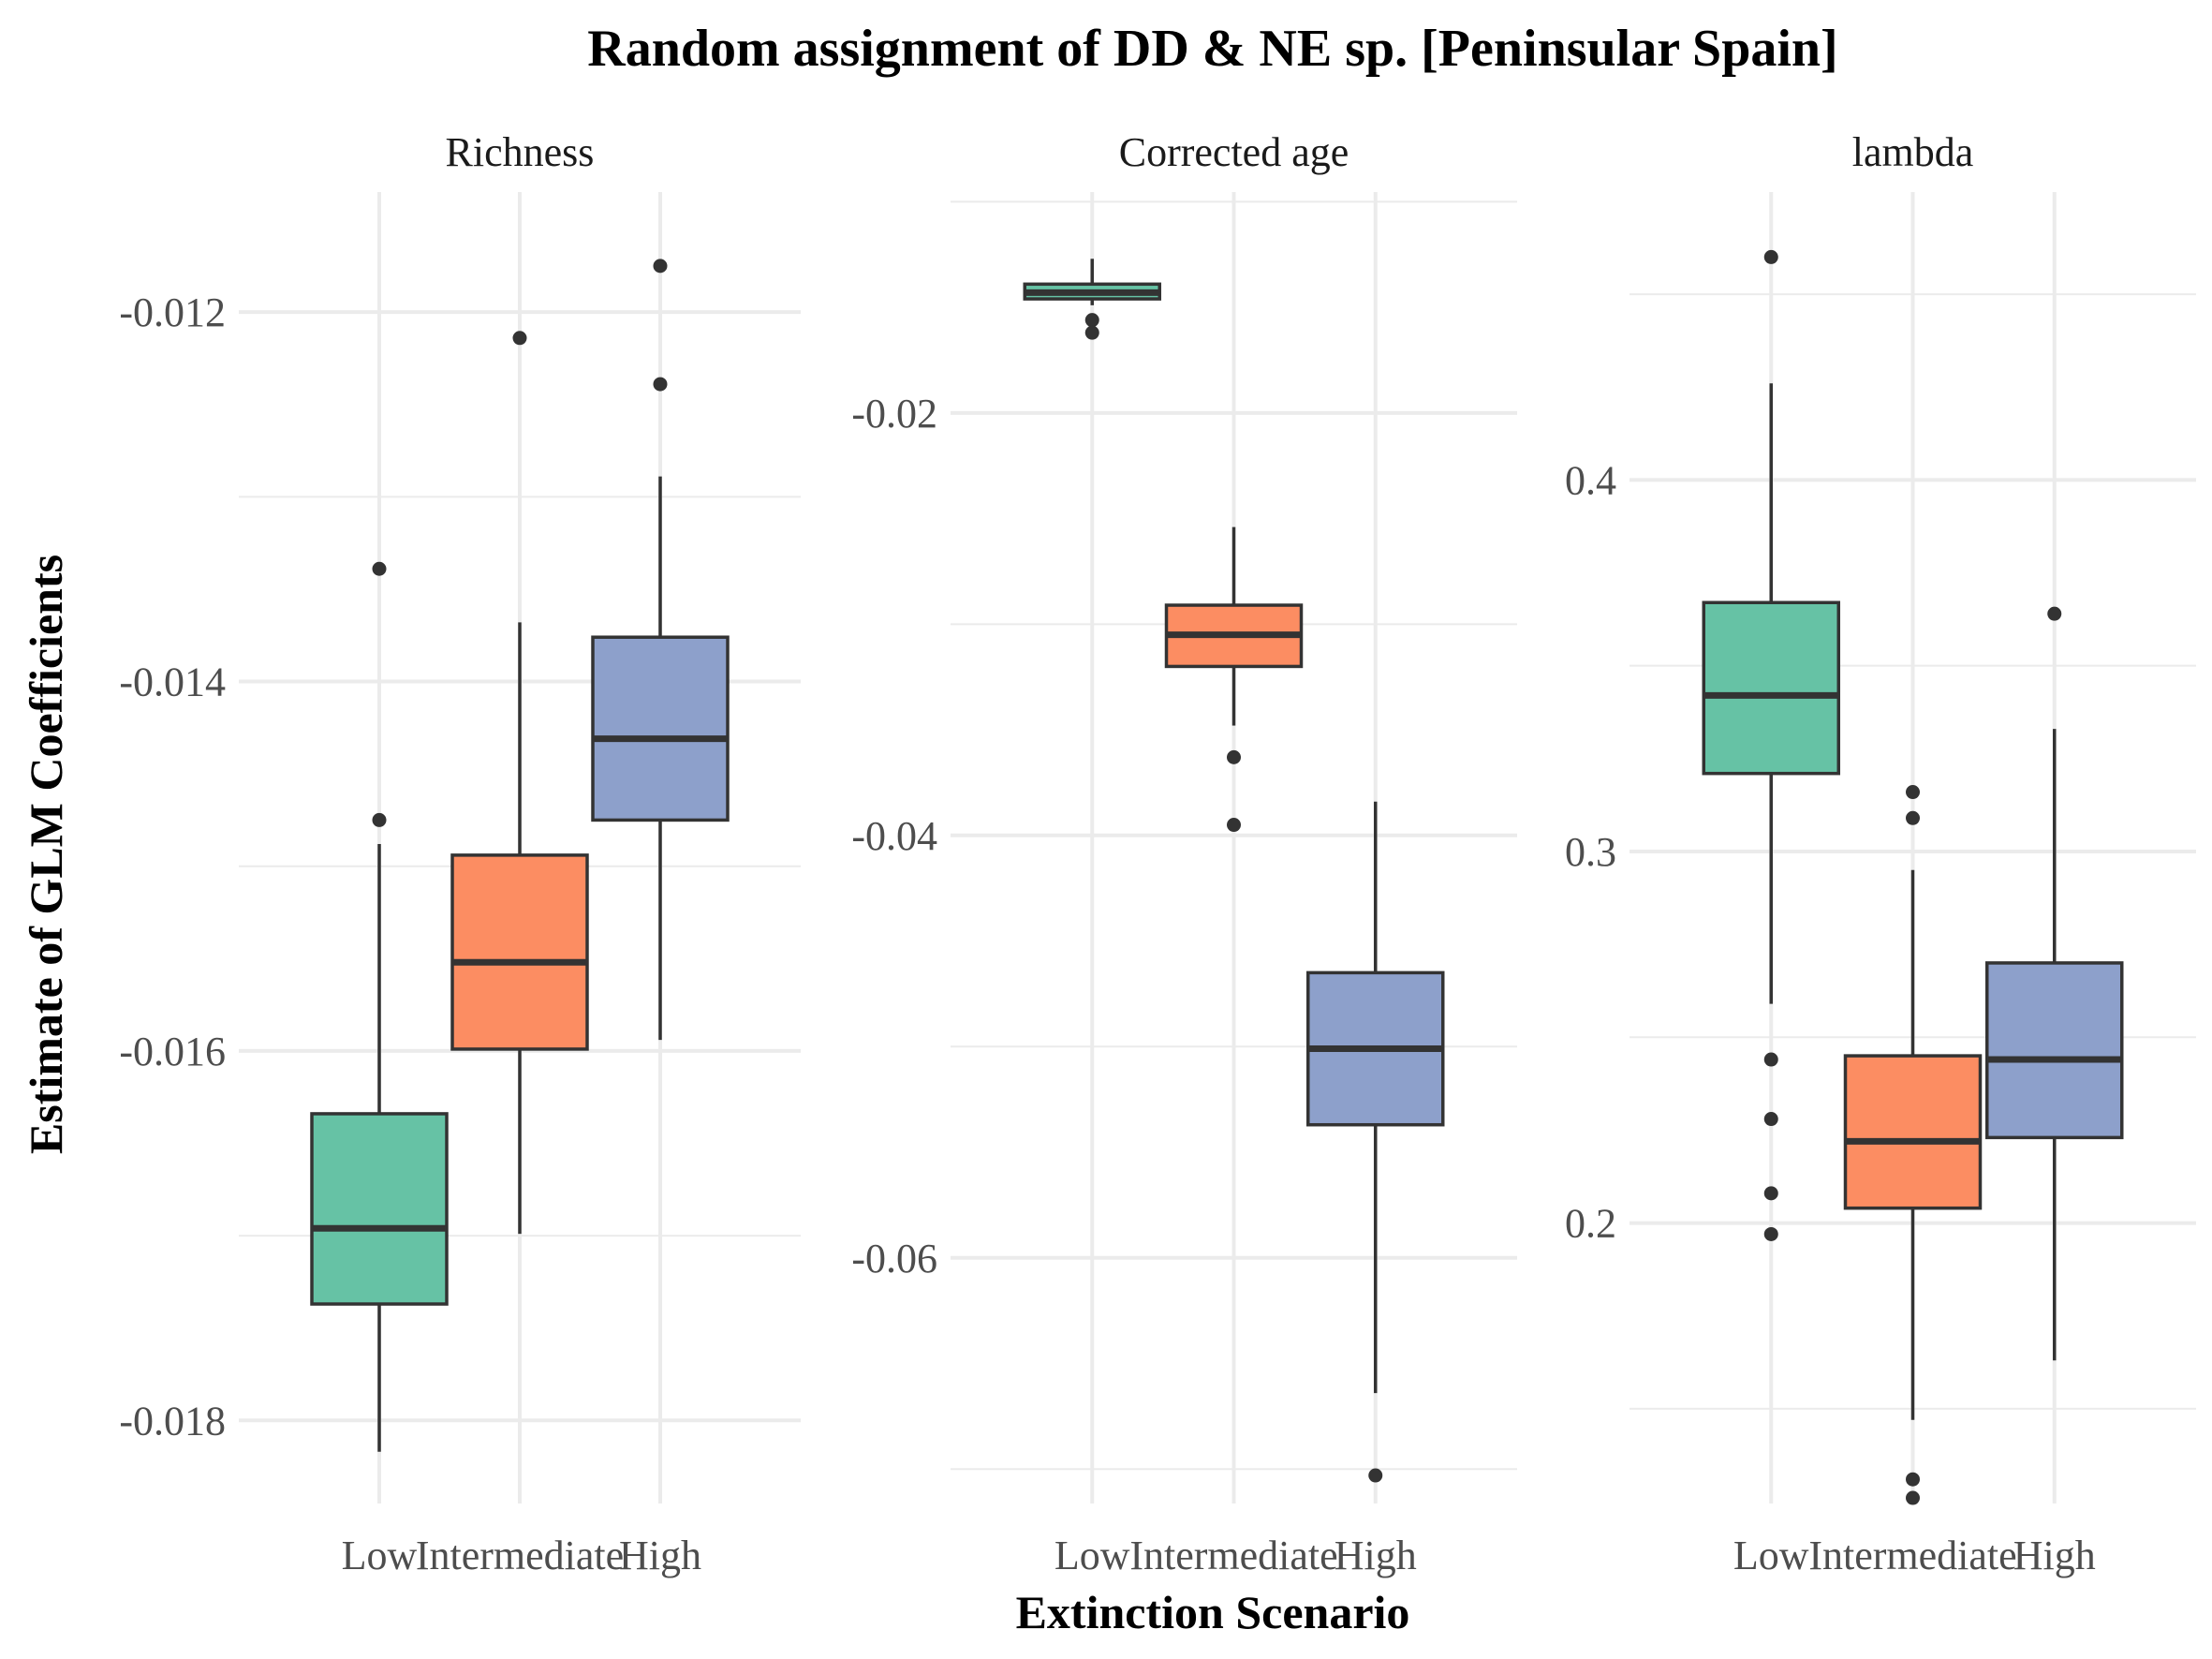  Describe the element at coordinates (520, 152) in the screenshot. I see `facet-label-richness: Richness` at that location.